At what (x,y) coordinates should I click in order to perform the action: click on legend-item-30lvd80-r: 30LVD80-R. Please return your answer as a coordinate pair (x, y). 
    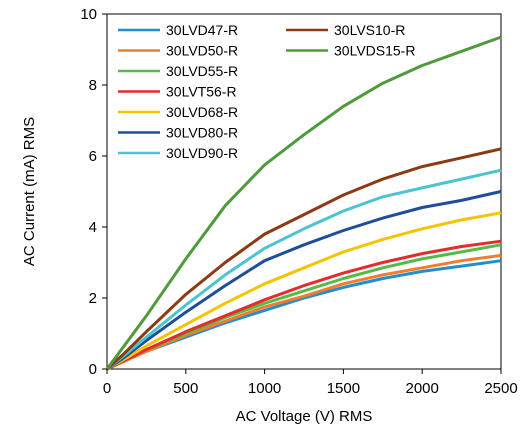
    Looking at the image, I should click on (178, 133).